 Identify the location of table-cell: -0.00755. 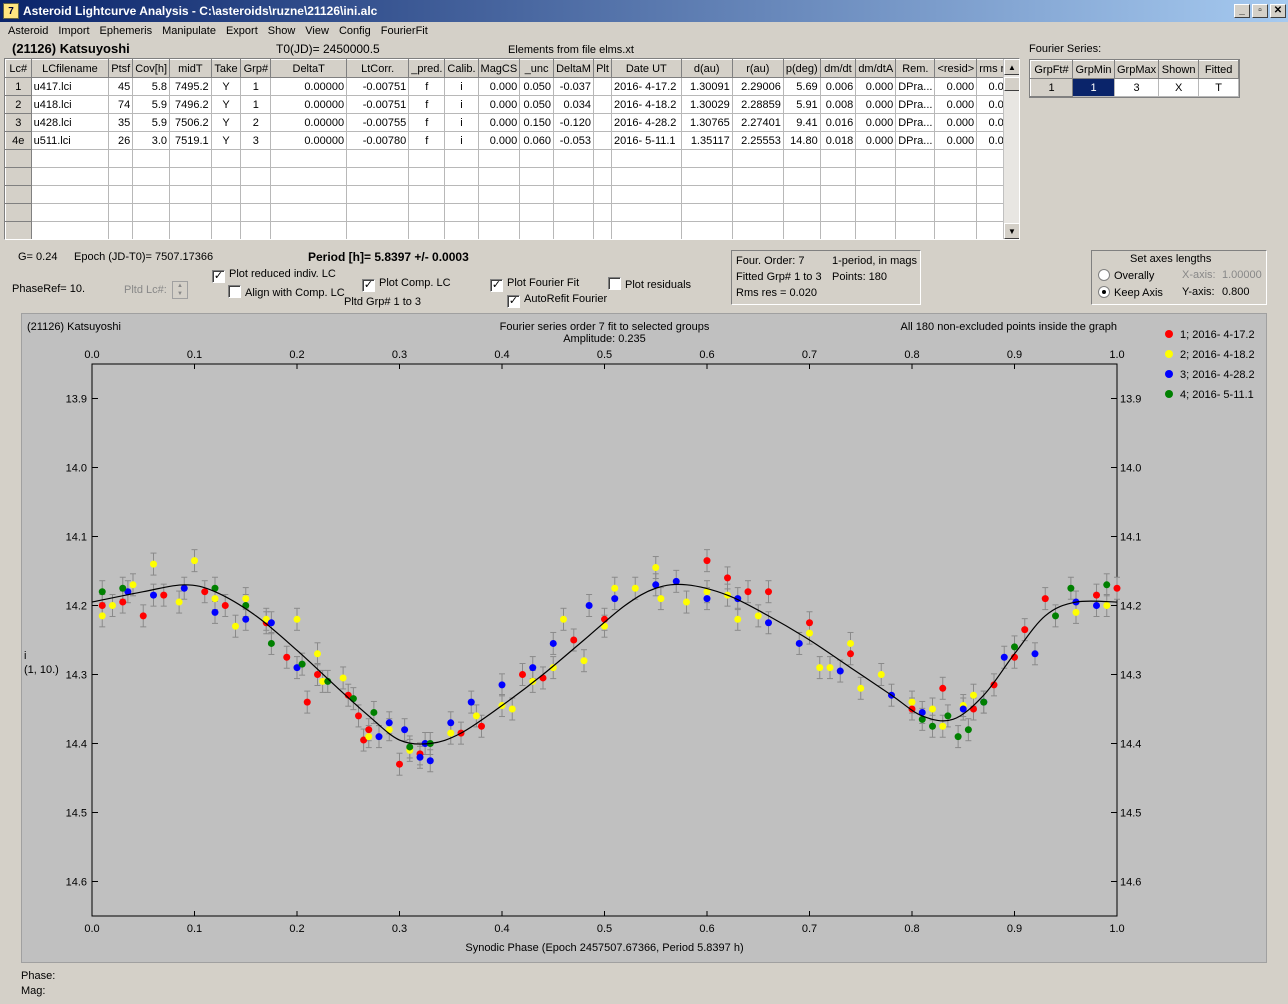
(378, 122).